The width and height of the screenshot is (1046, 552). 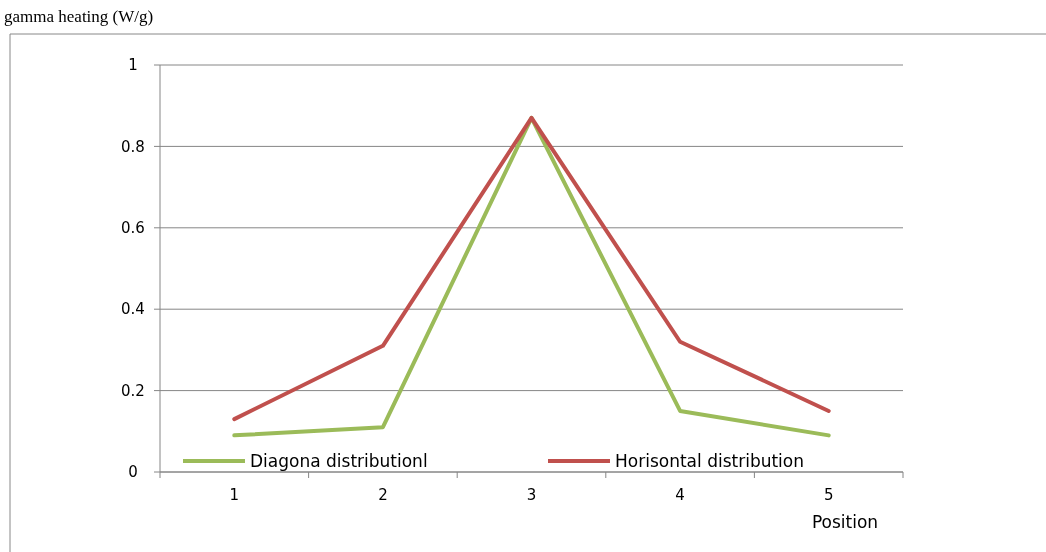 What do you see at coordinates (133, 309) in the screenshot?
I see `y-tick-label: 0.4` at bounding box center [133, 309].